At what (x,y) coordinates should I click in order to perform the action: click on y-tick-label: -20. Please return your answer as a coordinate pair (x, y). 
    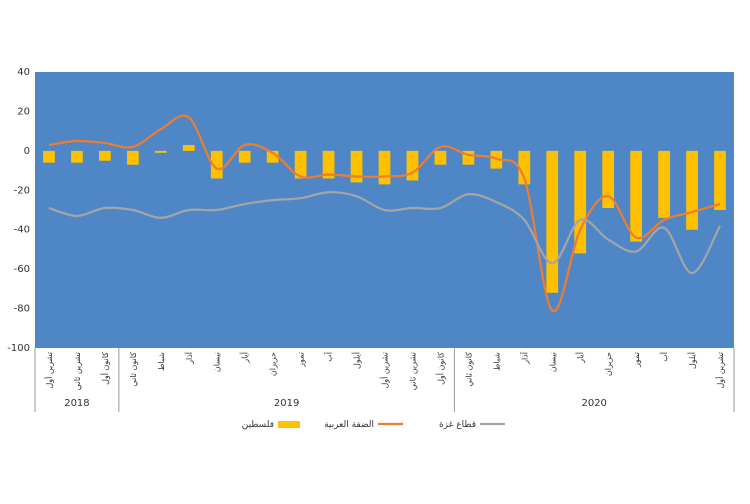
    Looking at the image, I should click on (22, 190).